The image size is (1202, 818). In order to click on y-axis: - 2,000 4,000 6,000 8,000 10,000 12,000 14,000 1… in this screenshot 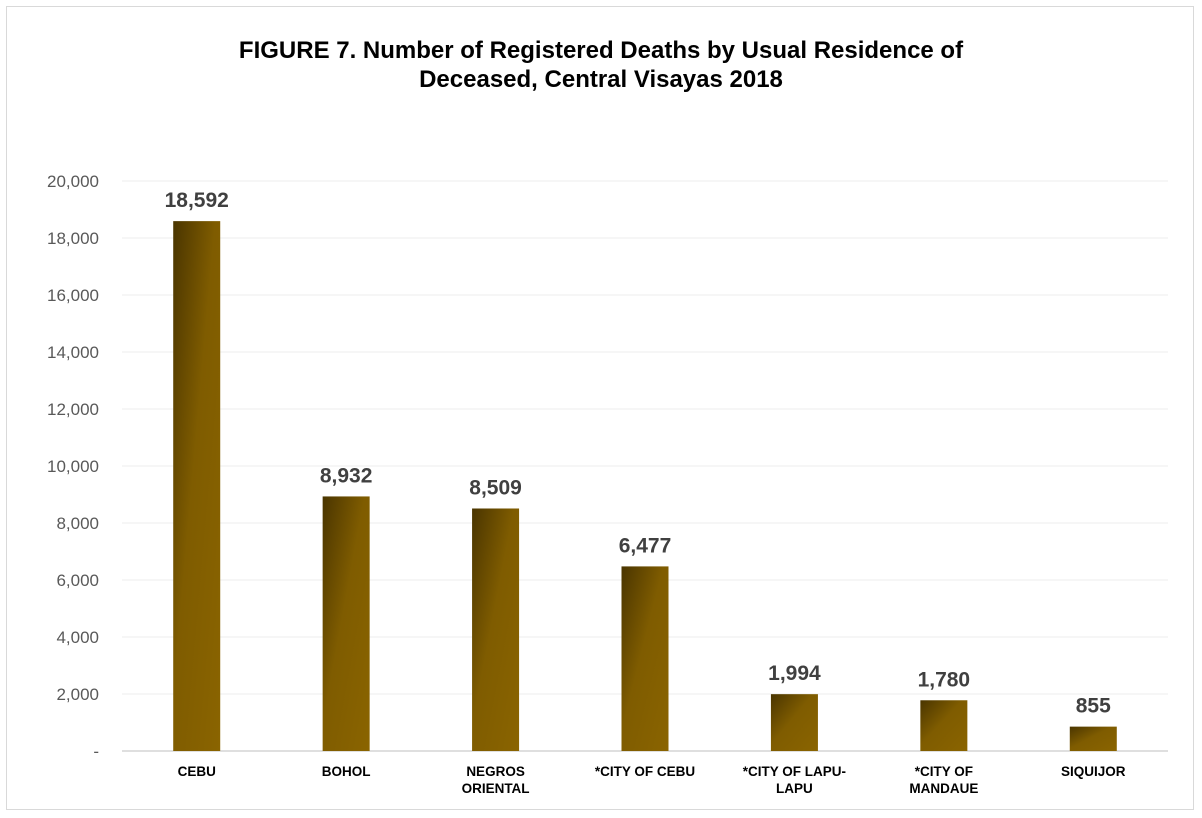, I will do `click(73, 466)`.